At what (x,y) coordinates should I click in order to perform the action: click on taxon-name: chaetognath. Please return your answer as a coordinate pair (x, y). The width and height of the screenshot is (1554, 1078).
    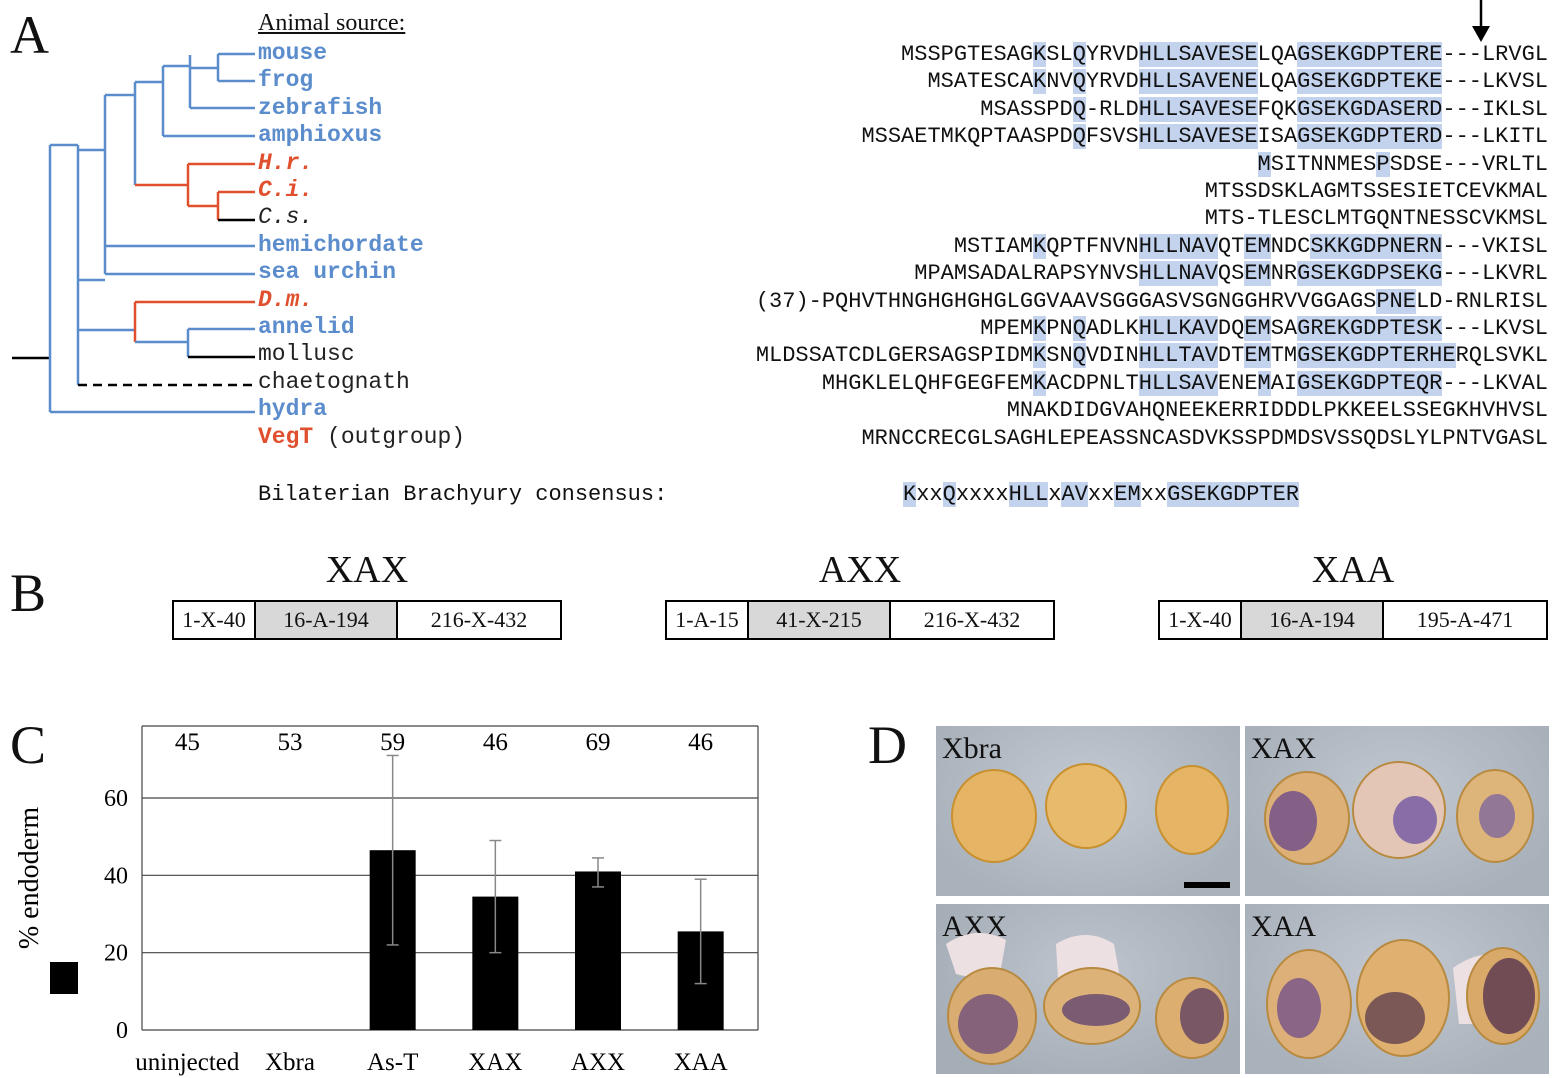
    Looking at the image, I should click on (334, 381).